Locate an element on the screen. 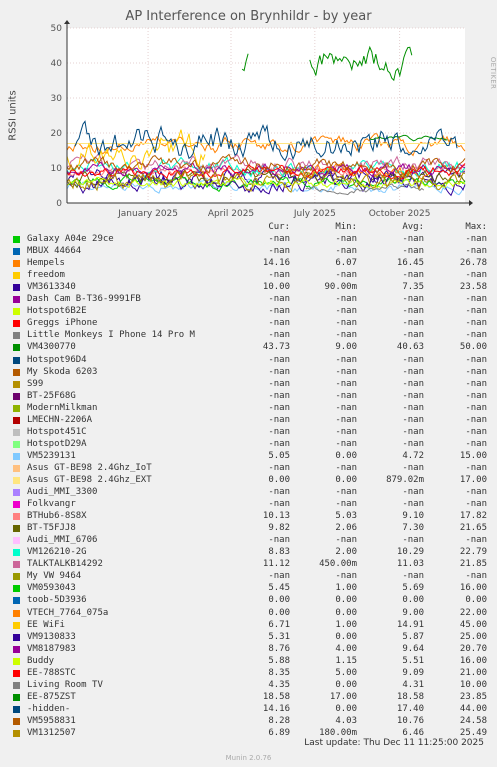 This screenshot has height=767, width=497. legend-cur-value: 8.83 is located at coordinates (279, 552).